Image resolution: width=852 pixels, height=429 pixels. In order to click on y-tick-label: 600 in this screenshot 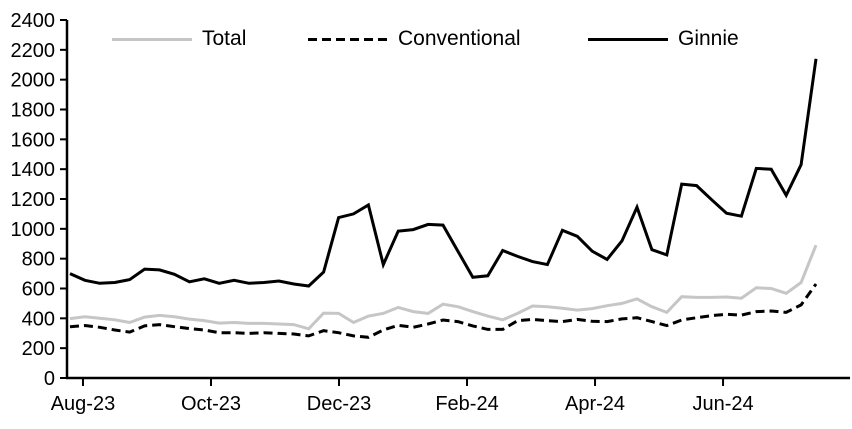, I will do `click(38, 290)`.